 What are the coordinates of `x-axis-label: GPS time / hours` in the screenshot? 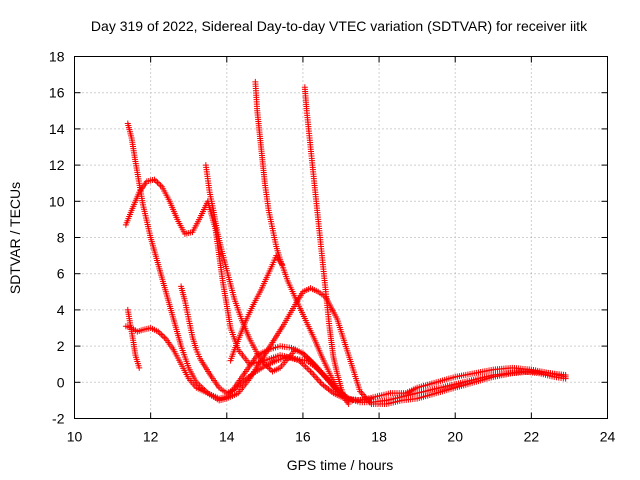 It's located at (340, 465).